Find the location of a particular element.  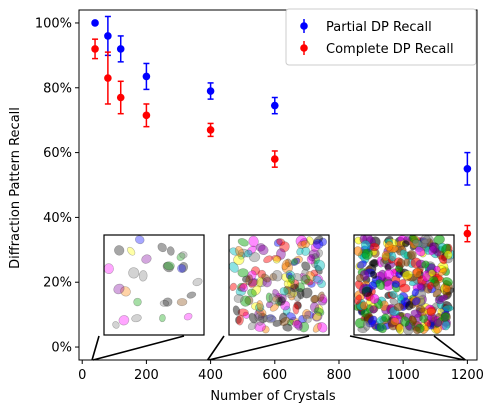

y-tick-label: 80% is located at coordinates (57, 88).